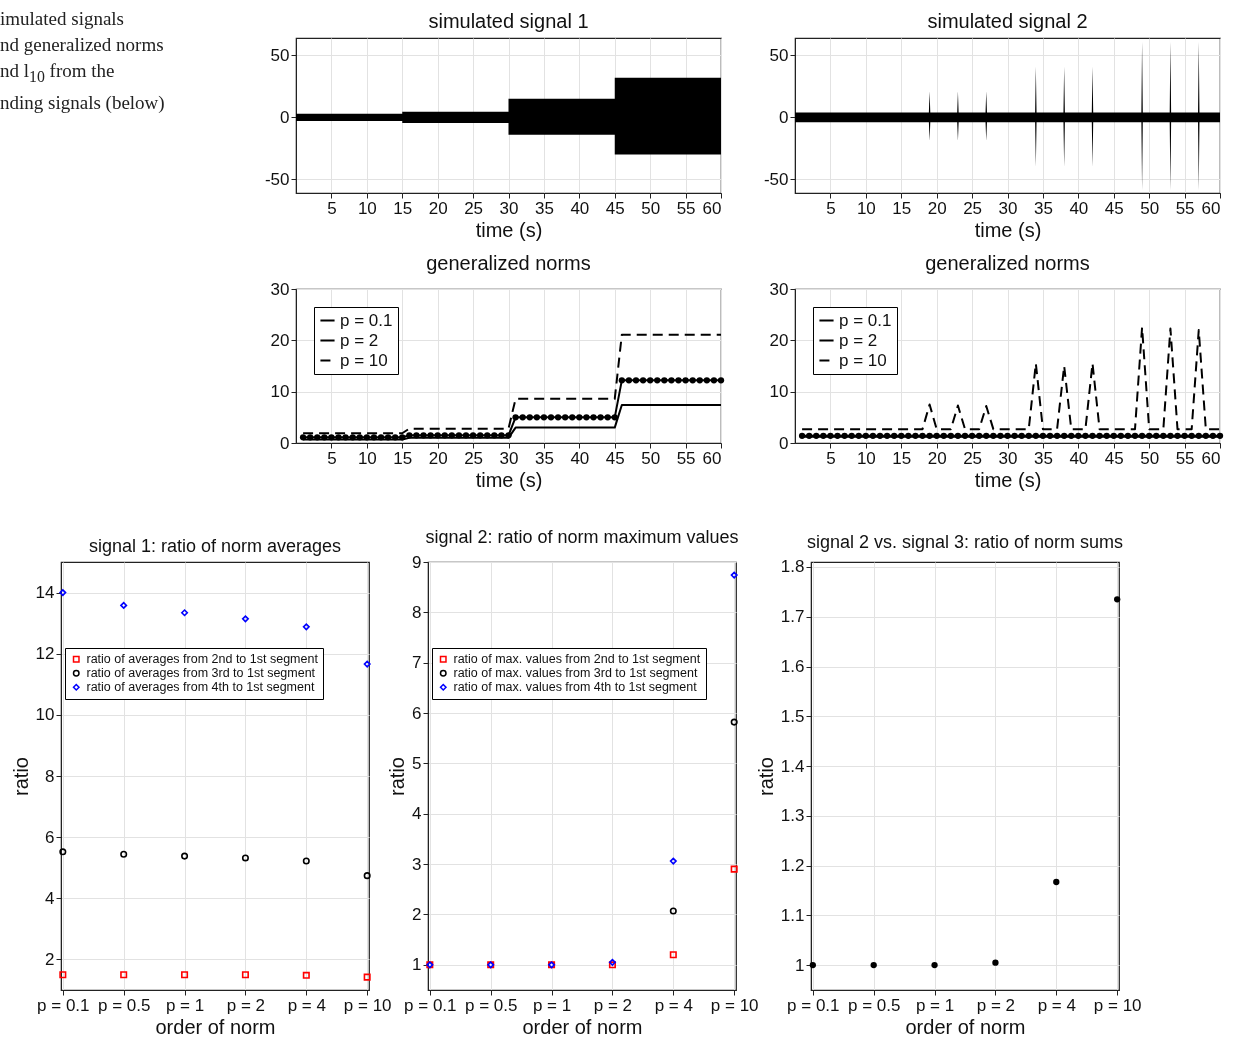  Describe the element at coordinates (902, 458) in the screenshot. I see `x-tick-label: 15` at that location.